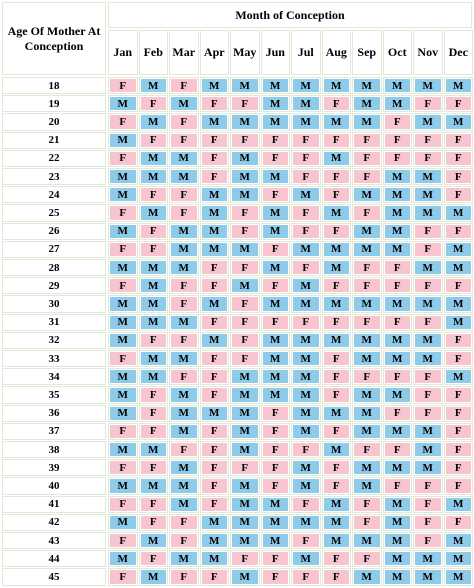  What do you see at coordinates (54, 395) in the screenshot?
I see `age-label: 35` at bounding box center [54, 395].